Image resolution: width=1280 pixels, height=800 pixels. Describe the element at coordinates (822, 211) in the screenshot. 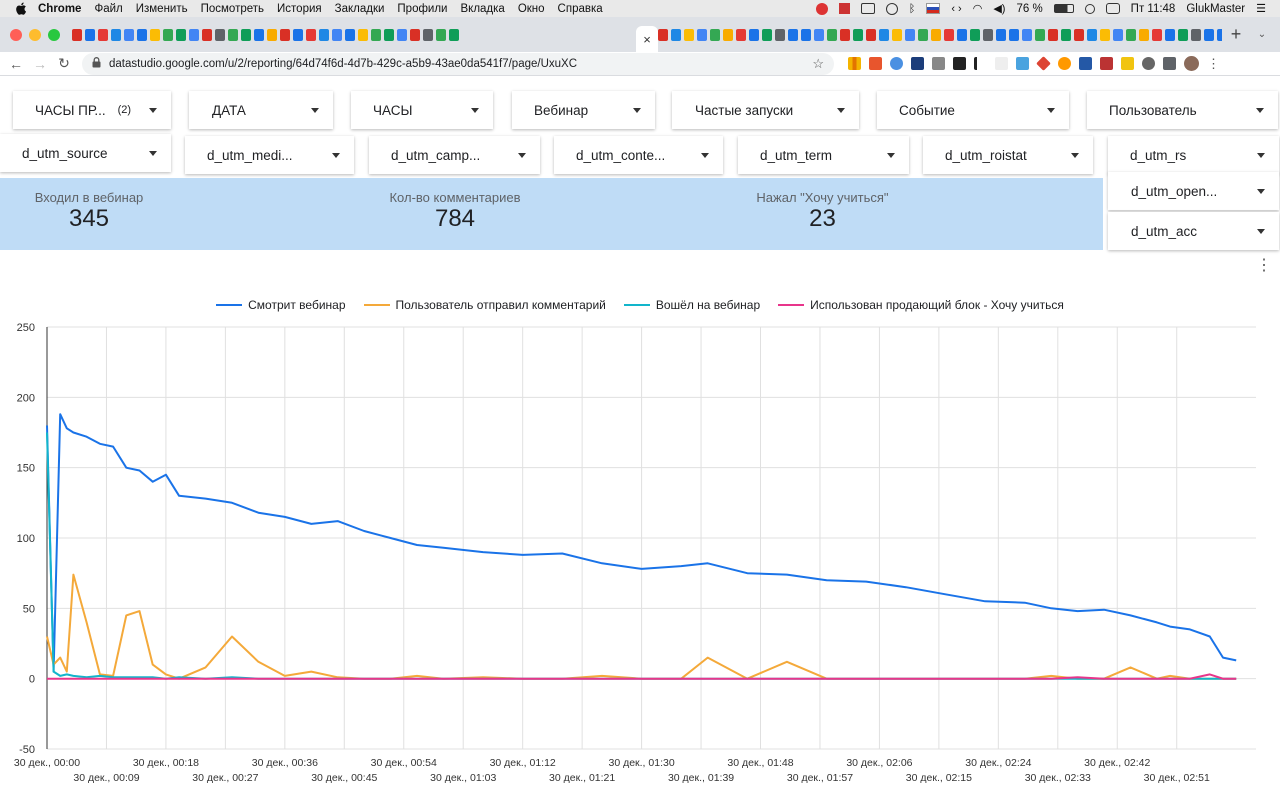

I see `kpi-want-to-learn: Нажал "Хочу учиться" 23` at that location.